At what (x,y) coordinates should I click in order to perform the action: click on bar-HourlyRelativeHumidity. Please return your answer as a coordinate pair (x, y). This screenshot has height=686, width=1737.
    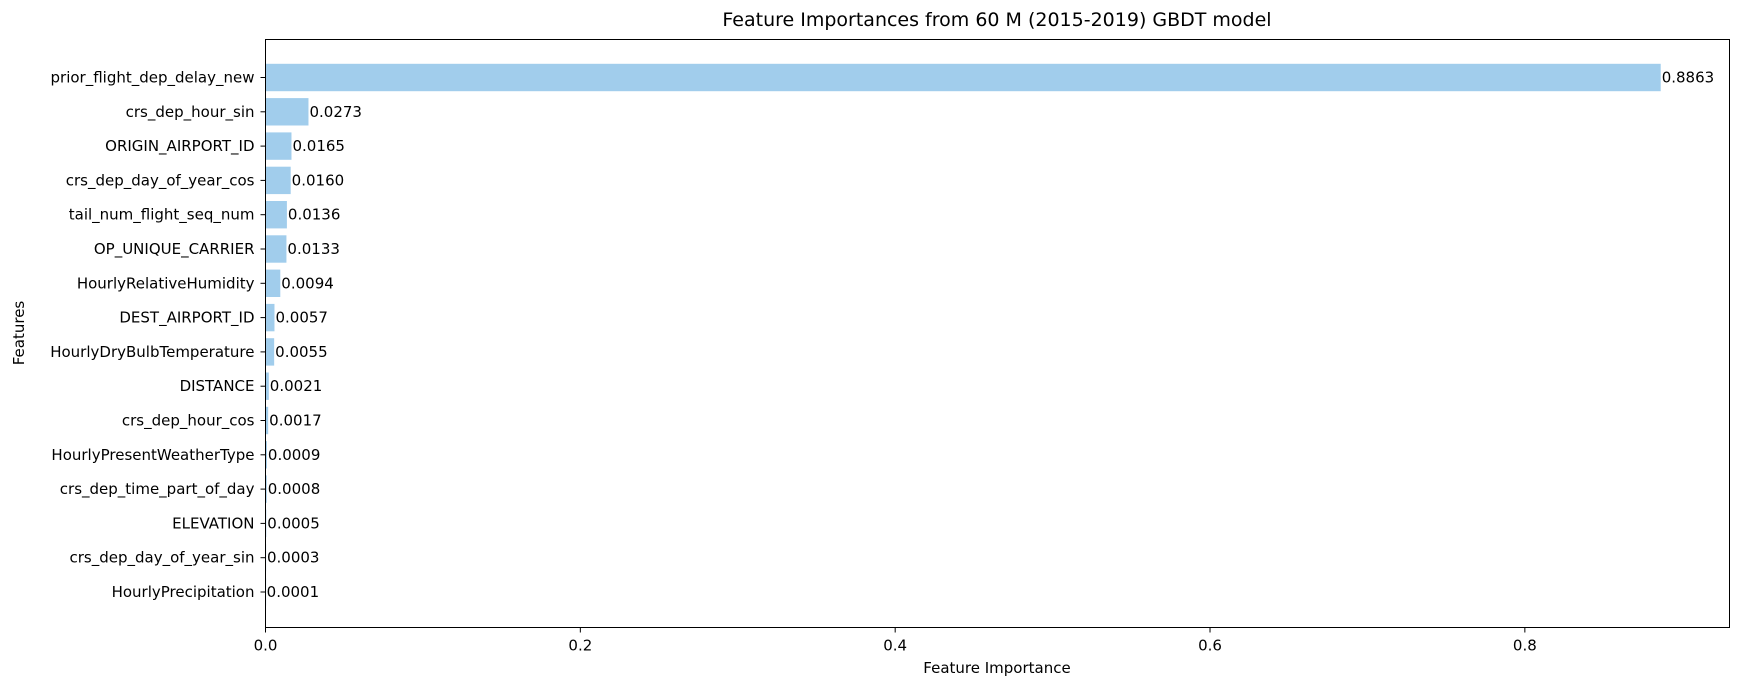
    Looking at the image, I should click on (273, 283).